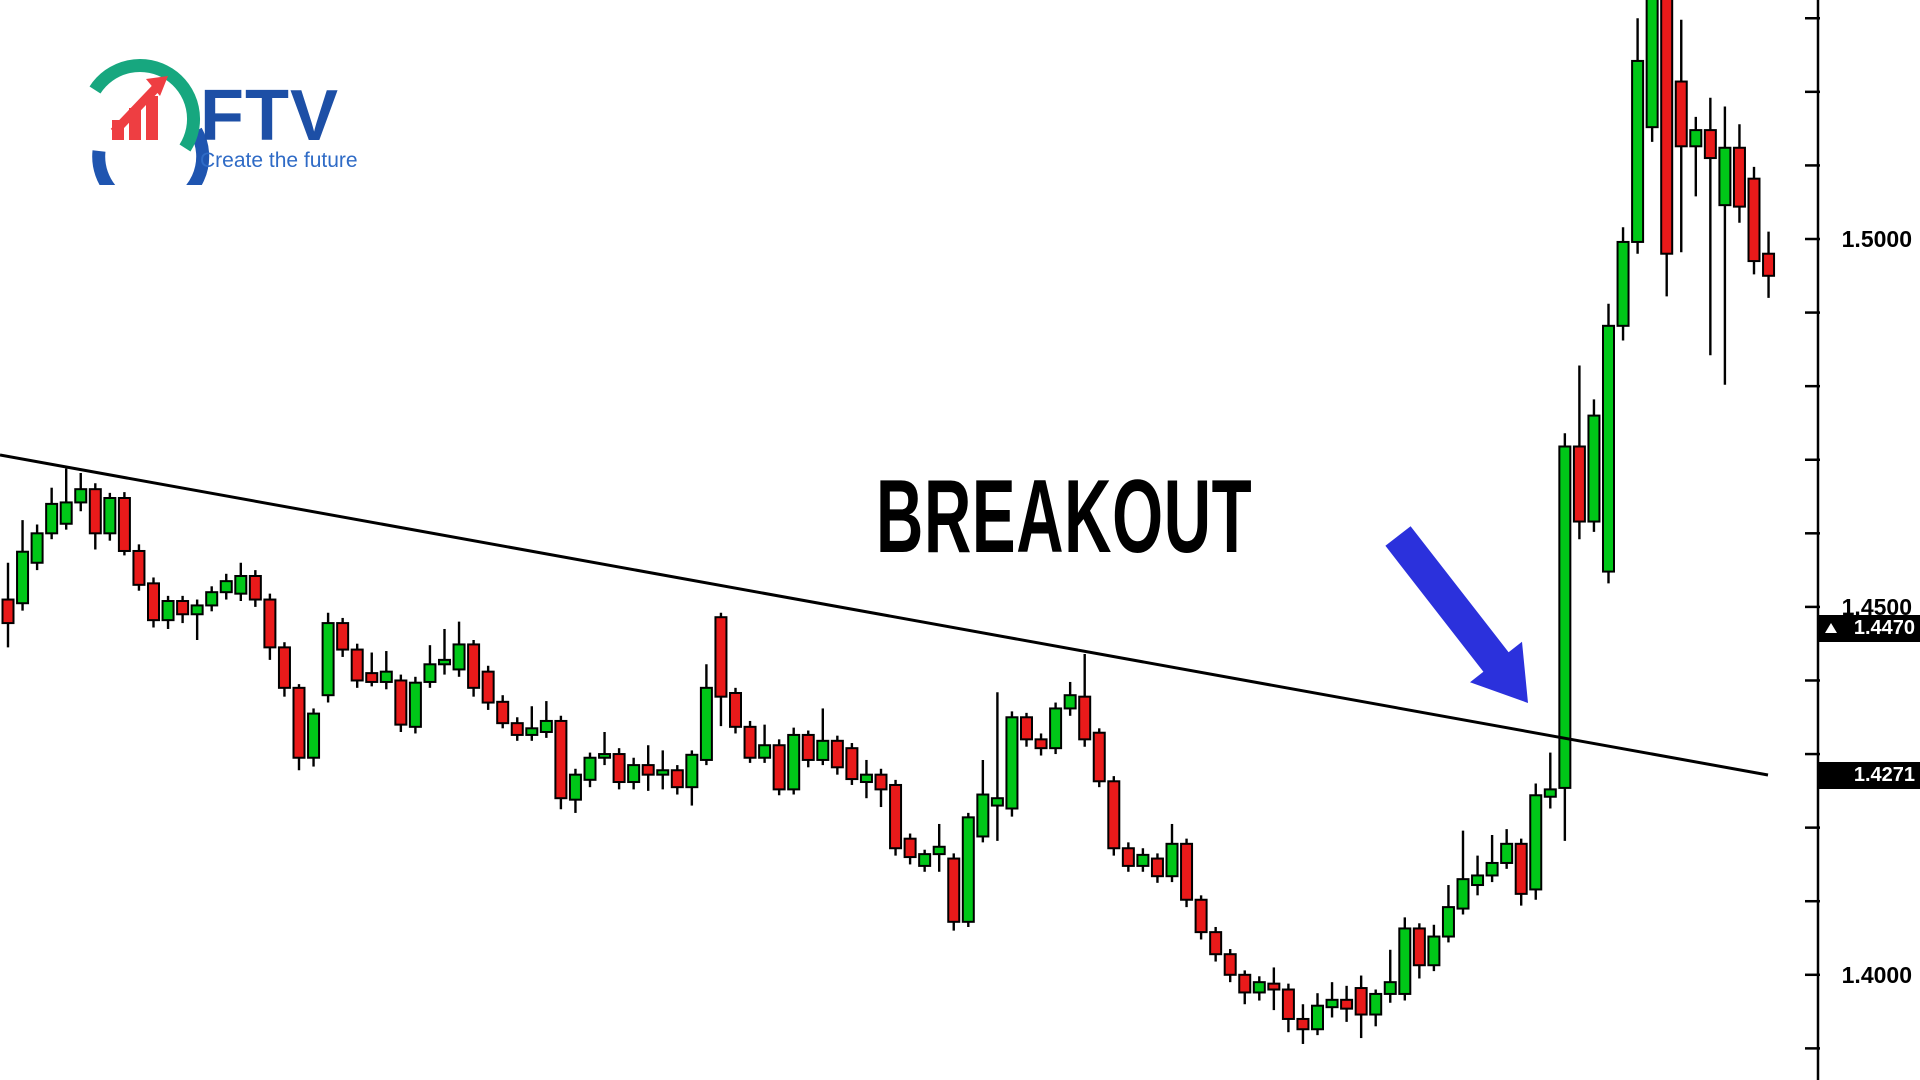 This screenshot has height=1080, width=1920. Describe the element at coordinates (1064, 517) in the screenshot. I see `breakout-annotation-label: BREAKOUT` at that location.